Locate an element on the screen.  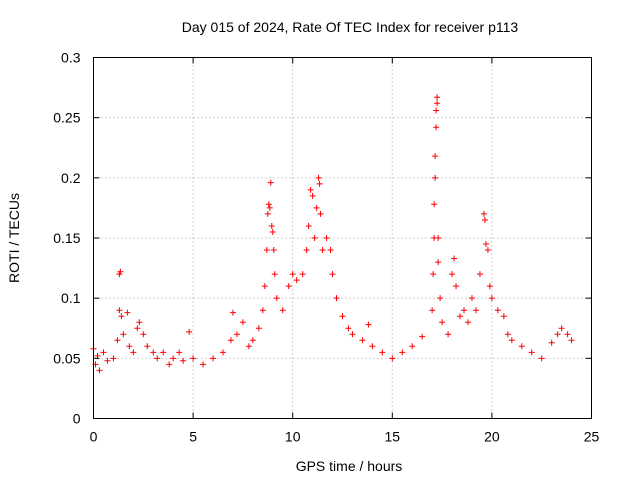
x-tick-label: 20 is located at coordinates (492, 437).